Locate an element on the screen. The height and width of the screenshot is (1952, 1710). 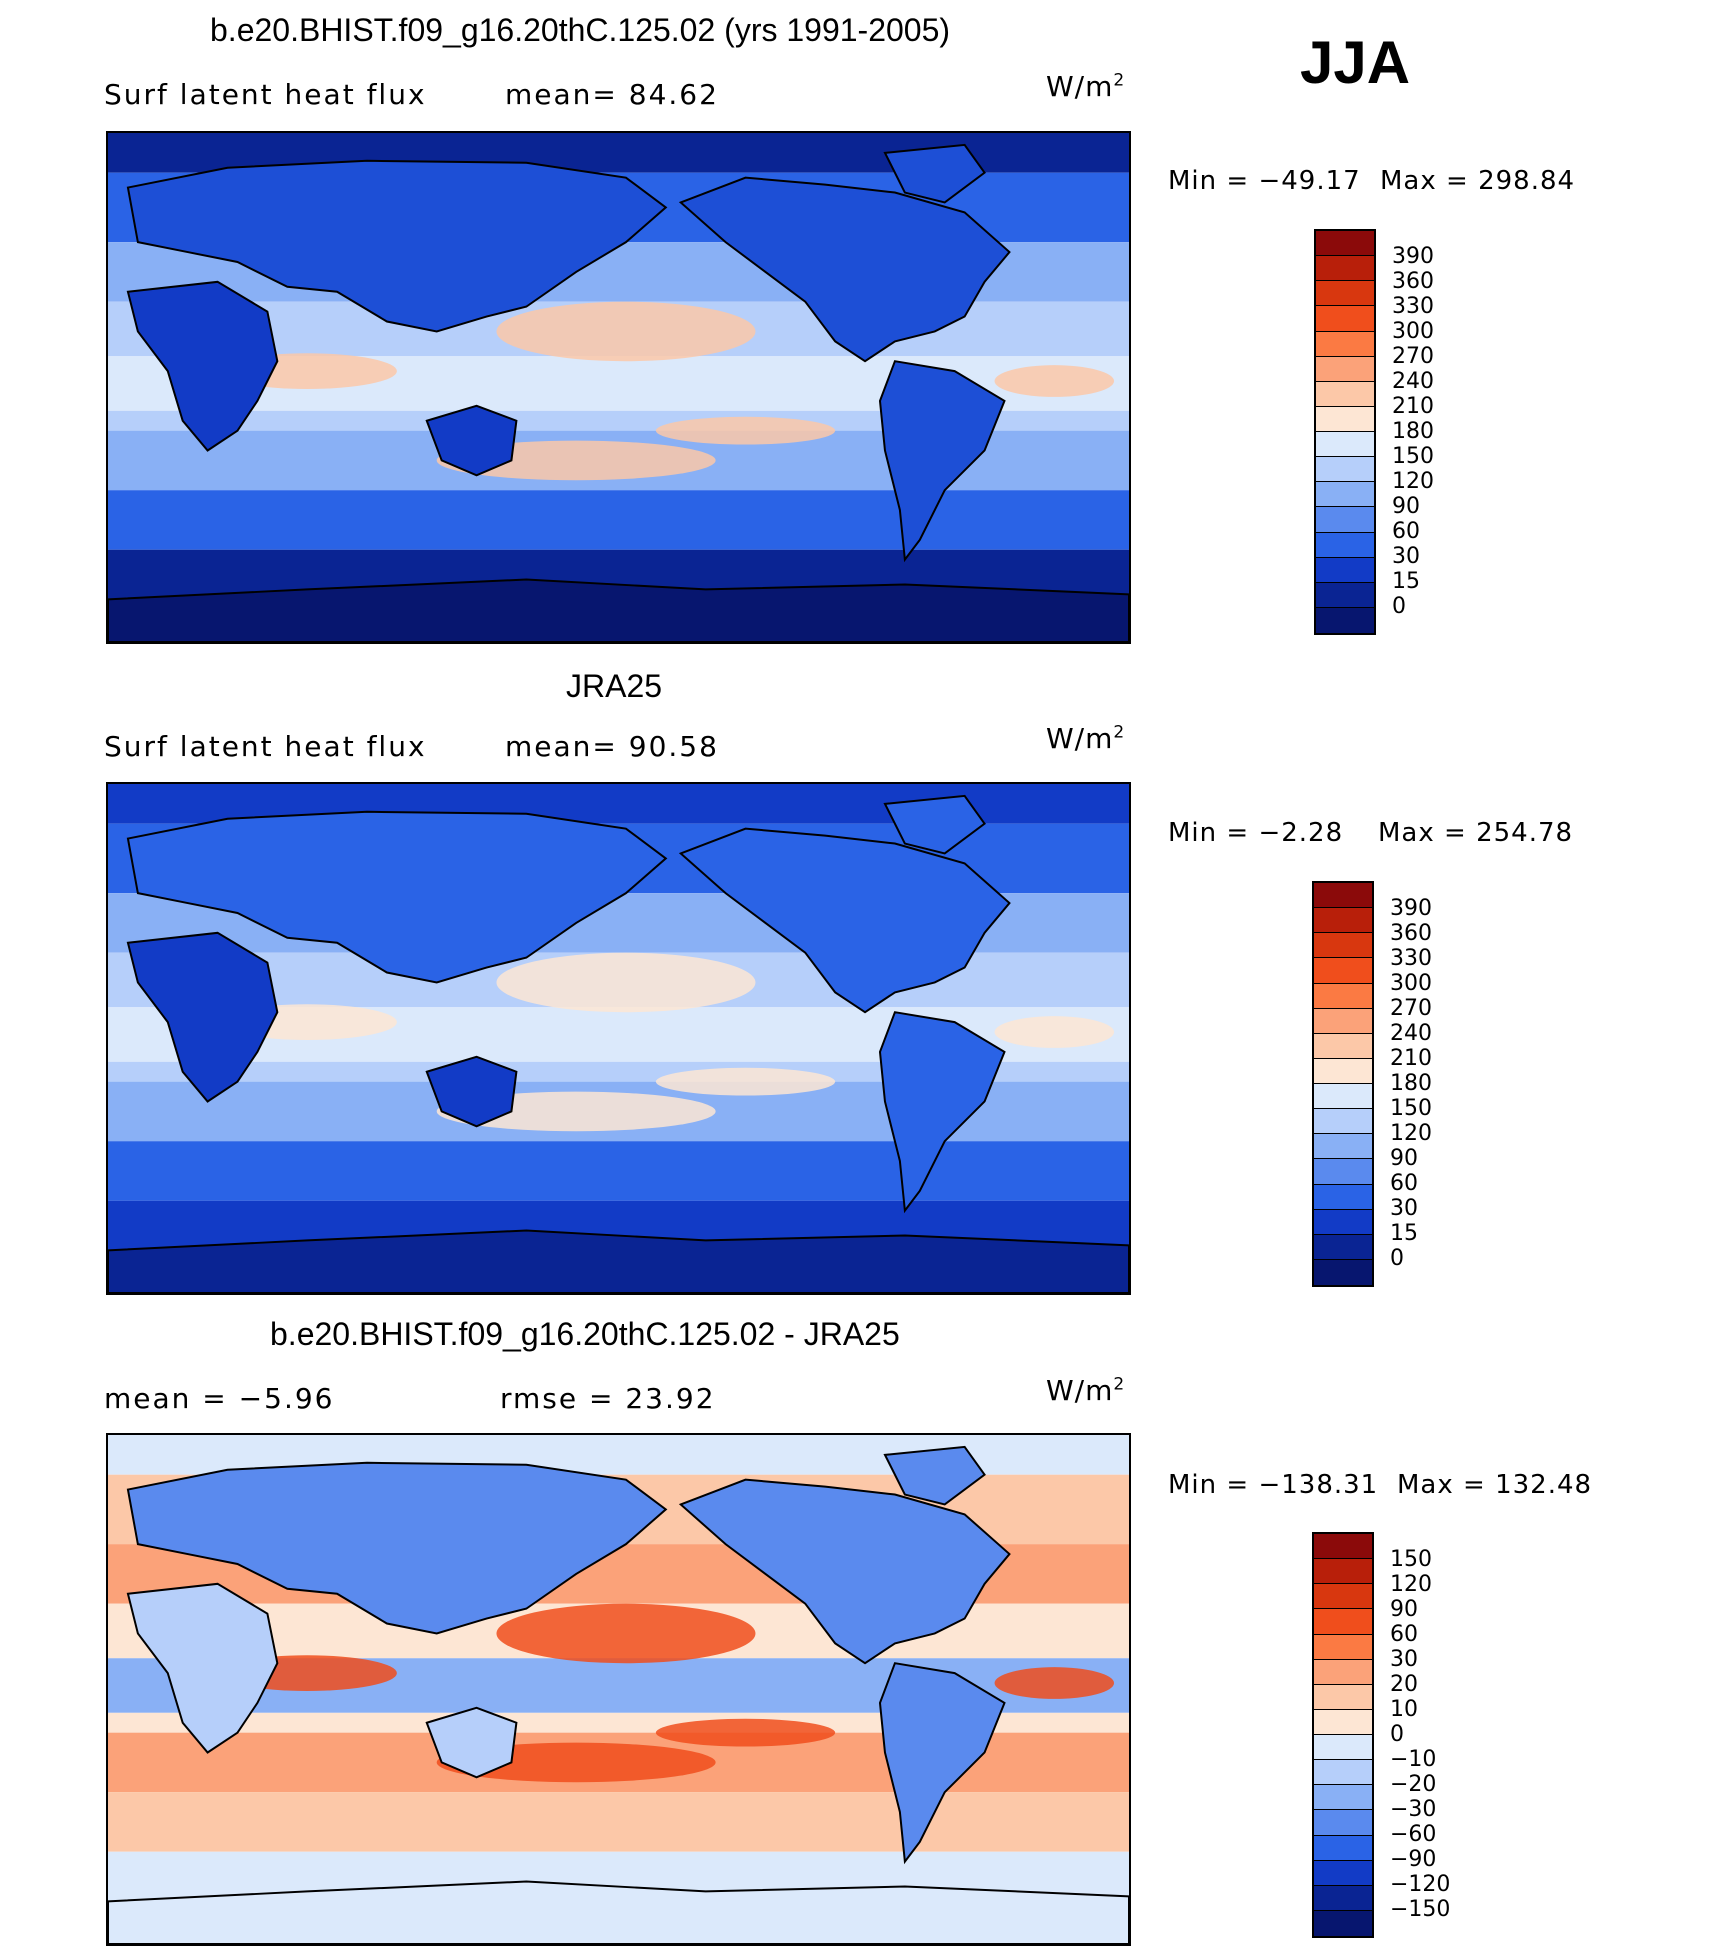
panel-2-colorbar-labels: 390 360 330 300 270 240 210 180 150 120 90 60 30 15 0 is located at coordinates (1411, 1083).